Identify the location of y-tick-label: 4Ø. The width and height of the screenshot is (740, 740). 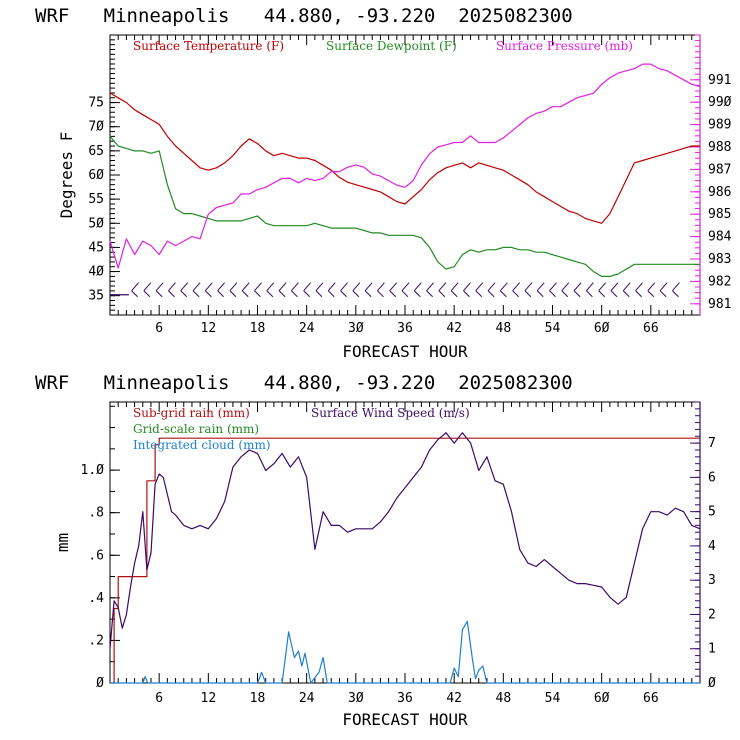
(96, 272).